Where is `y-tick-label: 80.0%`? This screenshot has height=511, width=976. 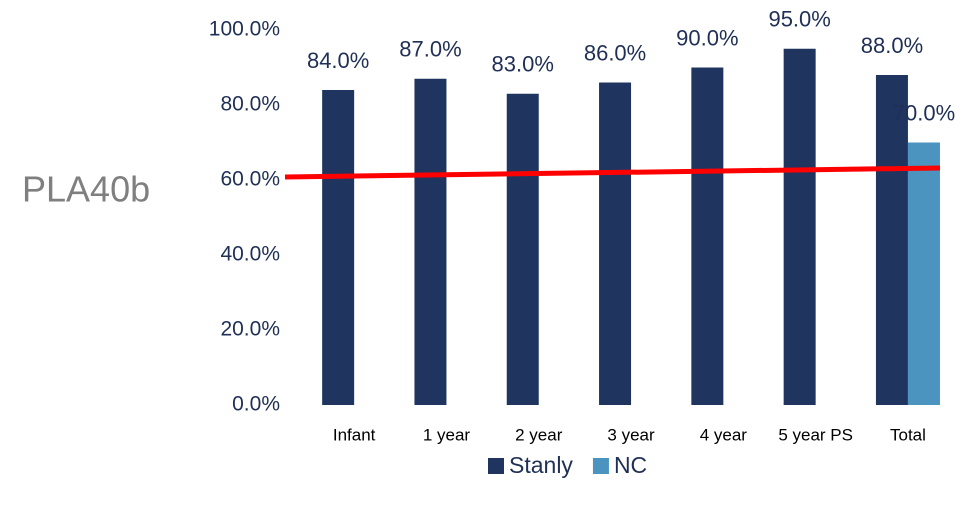 y-tick-label: 80.0% is located at coordinates (250, 104).